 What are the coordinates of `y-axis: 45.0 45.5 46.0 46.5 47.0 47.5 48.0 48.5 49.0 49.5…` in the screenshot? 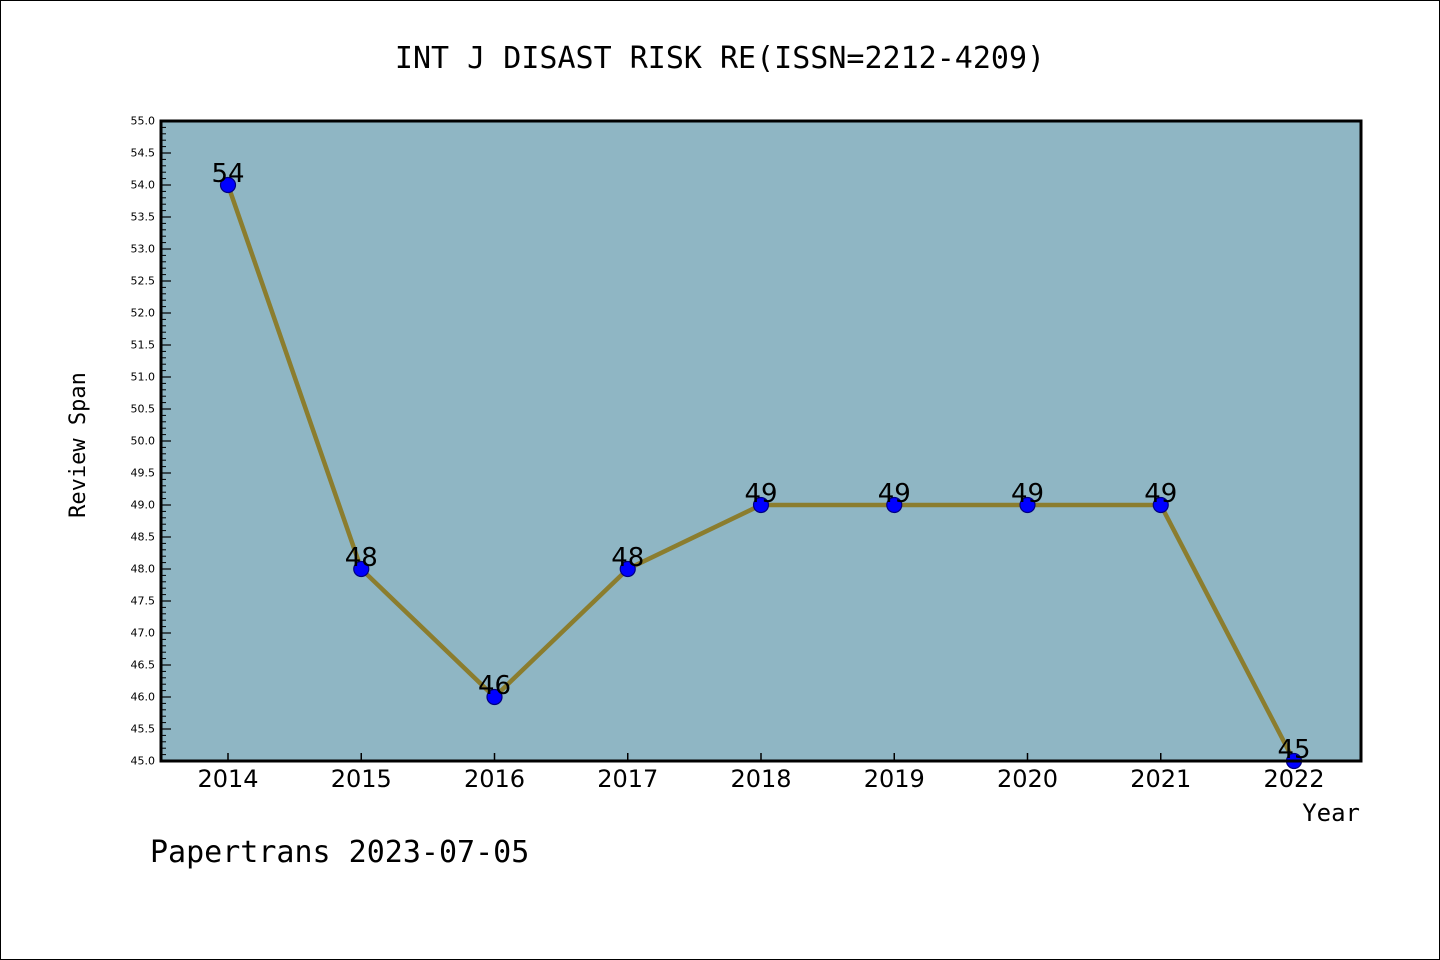 It's located at (151, 441).